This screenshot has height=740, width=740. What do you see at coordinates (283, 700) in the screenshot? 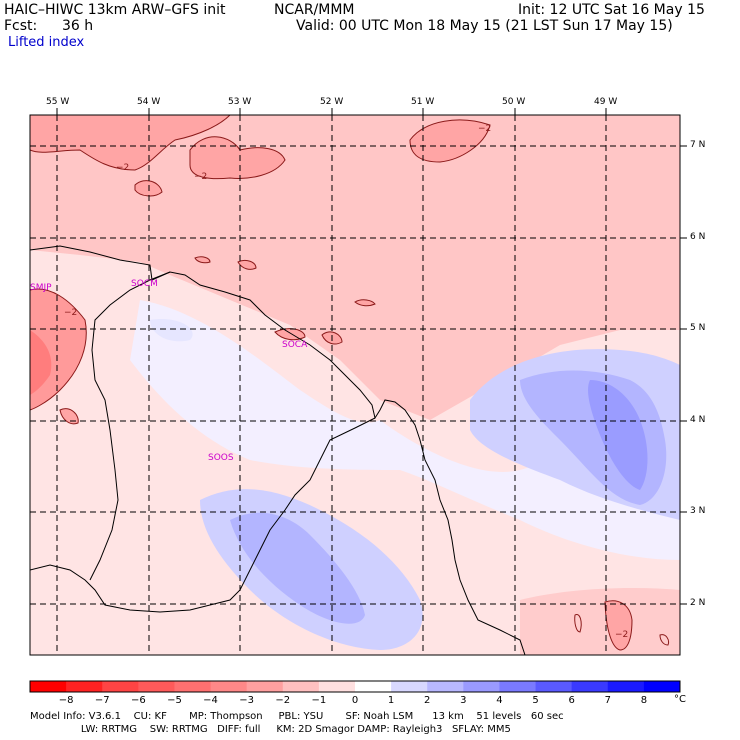
I see `colorbar-tick-label: −2` at bounding box center [283, 700].